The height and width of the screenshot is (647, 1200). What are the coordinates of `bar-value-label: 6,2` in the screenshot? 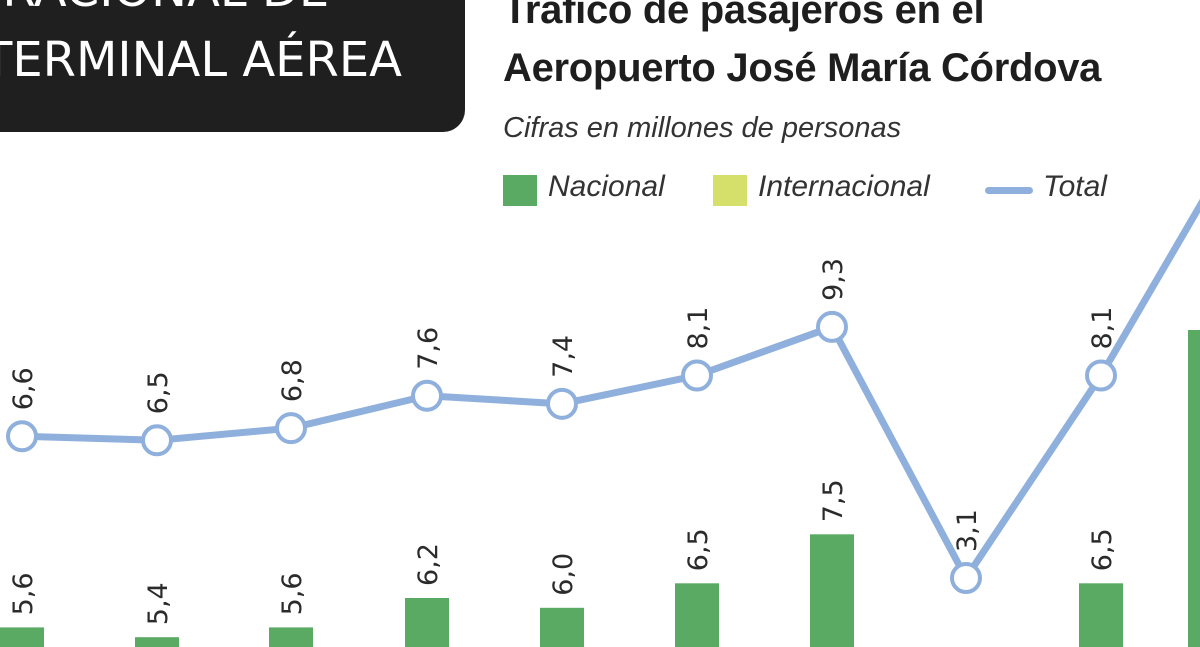 It's located at (428, 564).